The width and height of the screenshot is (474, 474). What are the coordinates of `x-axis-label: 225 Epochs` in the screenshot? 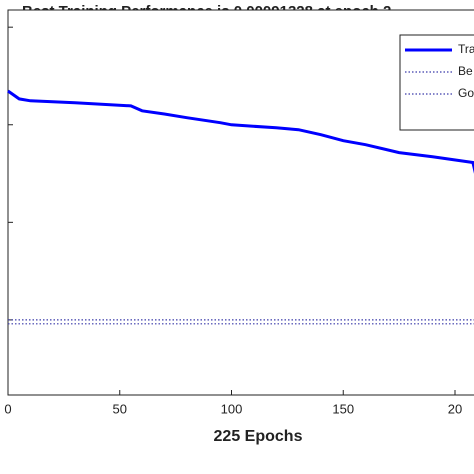 It's located at (258, 436).